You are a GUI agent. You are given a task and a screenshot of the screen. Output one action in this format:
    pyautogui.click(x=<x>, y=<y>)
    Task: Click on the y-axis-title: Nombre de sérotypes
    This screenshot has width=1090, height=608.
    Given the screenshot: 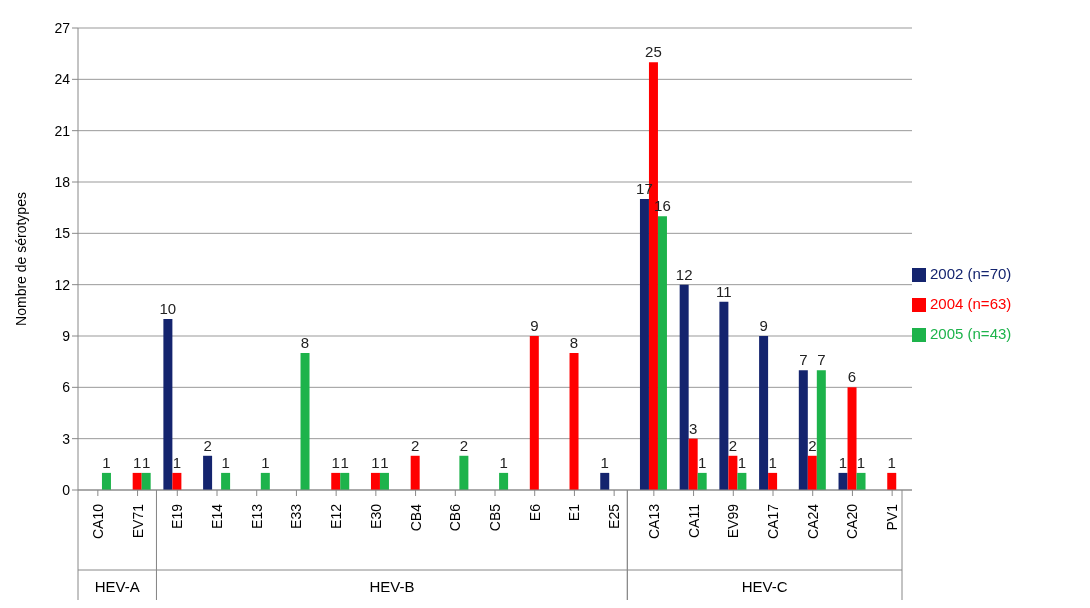 What is the action you would take?
    pyautogui.click(x=20, y=259)
    